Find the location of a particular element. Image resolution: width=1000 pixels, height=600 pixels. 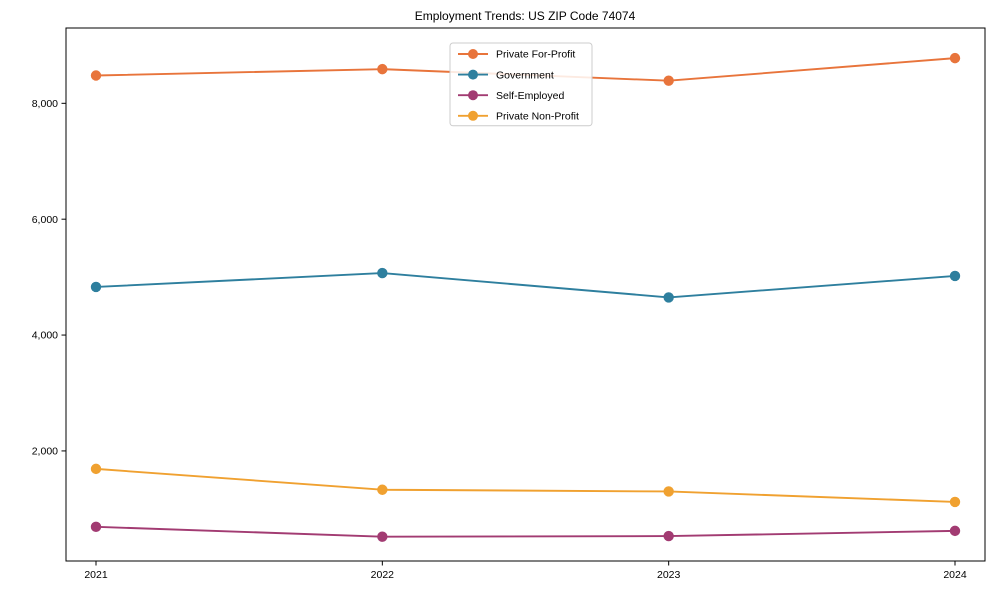

legend-box is located at coordinates (521, 84).